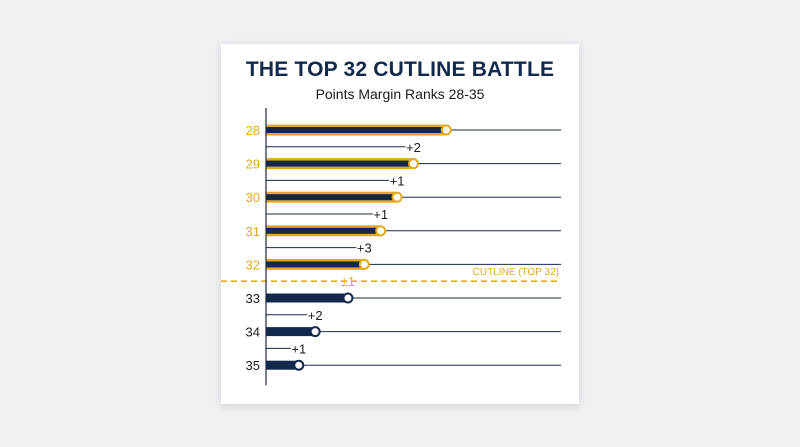 This screenshot has width=800, height=447. I want to click on rank-label: 30, so click(253, 197).